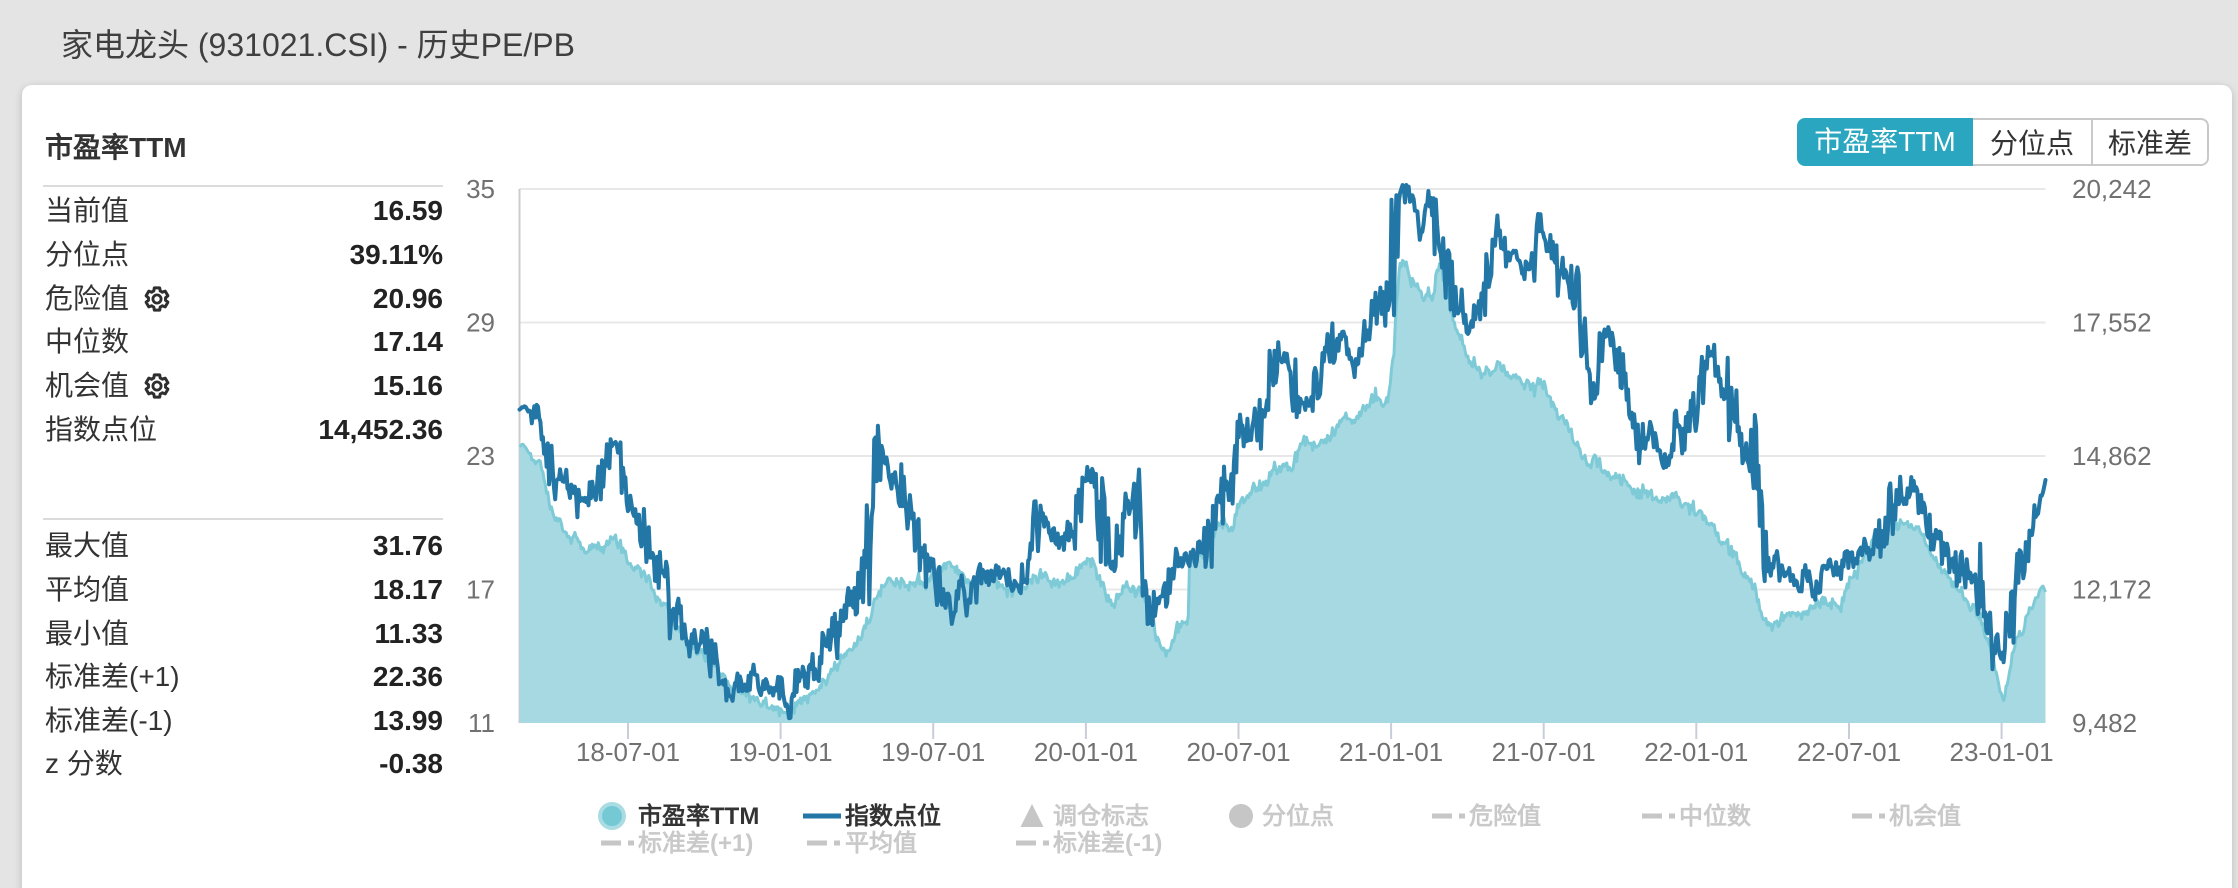 The height and width of the screenshot is (888, 2238). I want to click on svg-text: 19-07-01, so click(933, 752).